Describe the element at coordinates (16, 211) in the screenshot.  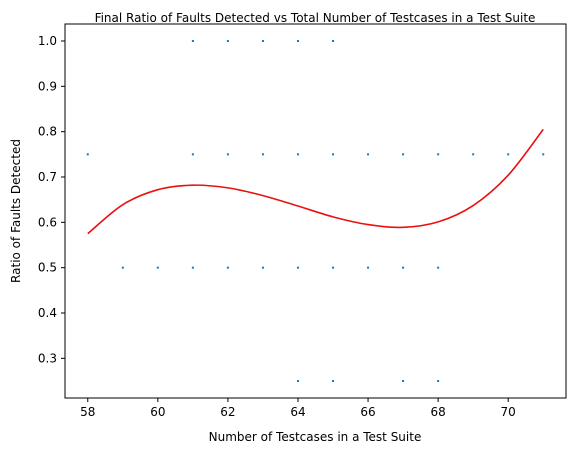
I see `y-axis-label: Ratio of Faults Detected` at that location.